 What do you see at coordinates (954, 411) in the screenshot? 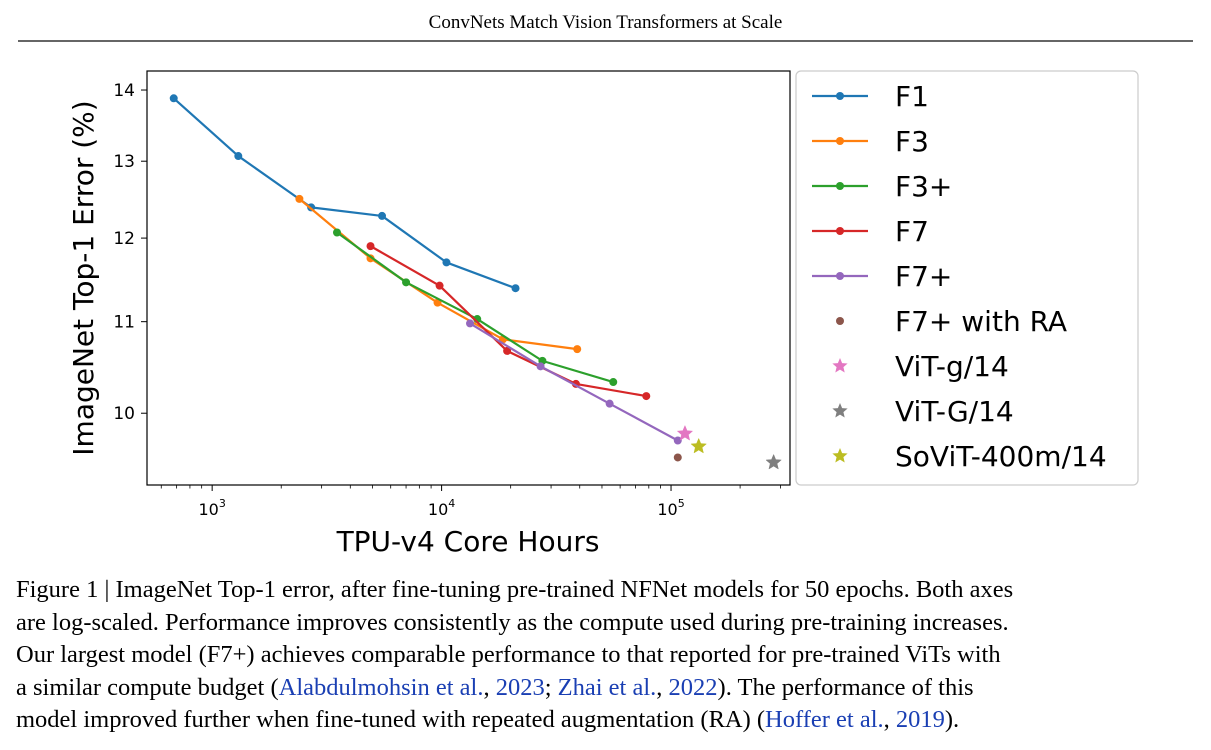
I see `legend-label: ViT-G/14` at bounding box center [954, 411].